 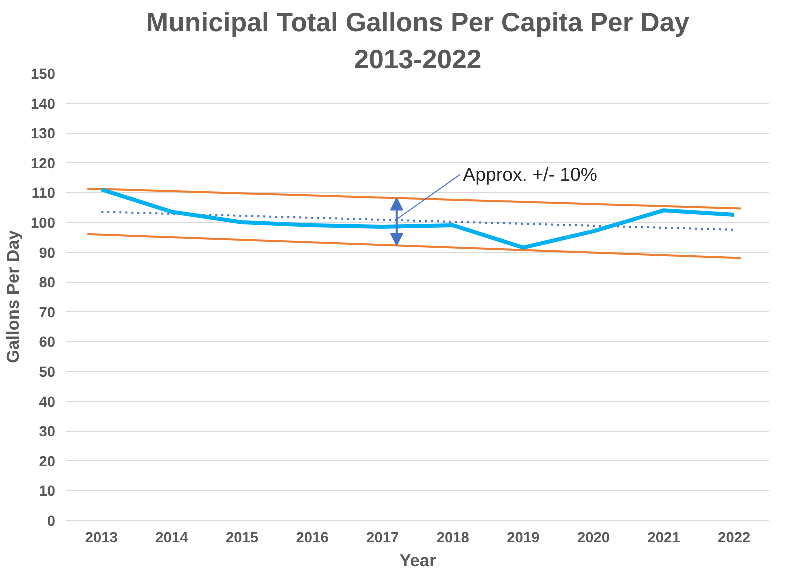 I want to click on x-tick-label: 2014, so click(x=173, y=538).